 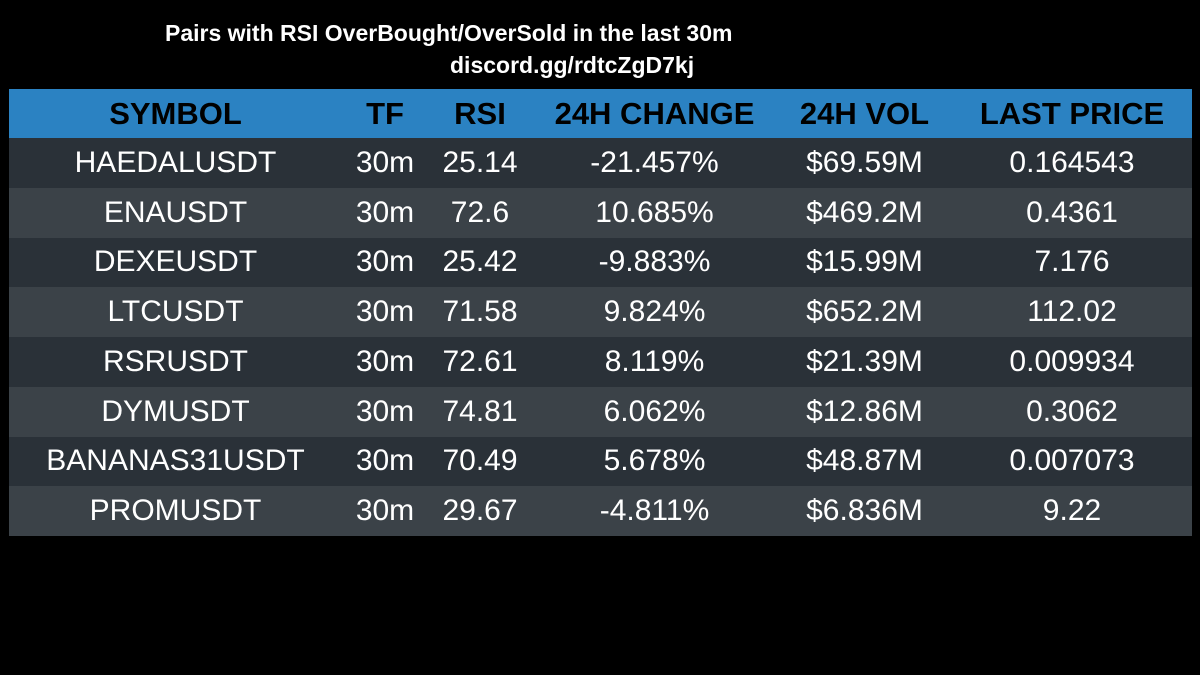 What do you see at coordinates (480, 312) in the screenshot?
I see `cell-rsi: 71.58` at bounding box center [480, 312].